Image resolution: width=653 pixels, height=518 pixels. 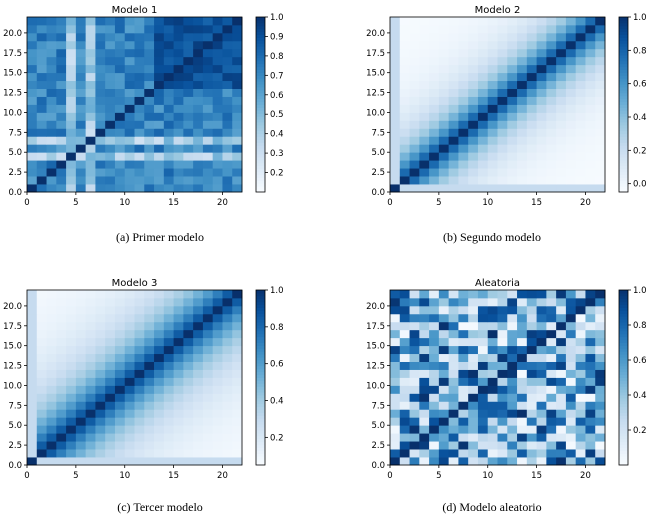 I want to click on y-tick-label: 2.5, so click(x=378, y=446).